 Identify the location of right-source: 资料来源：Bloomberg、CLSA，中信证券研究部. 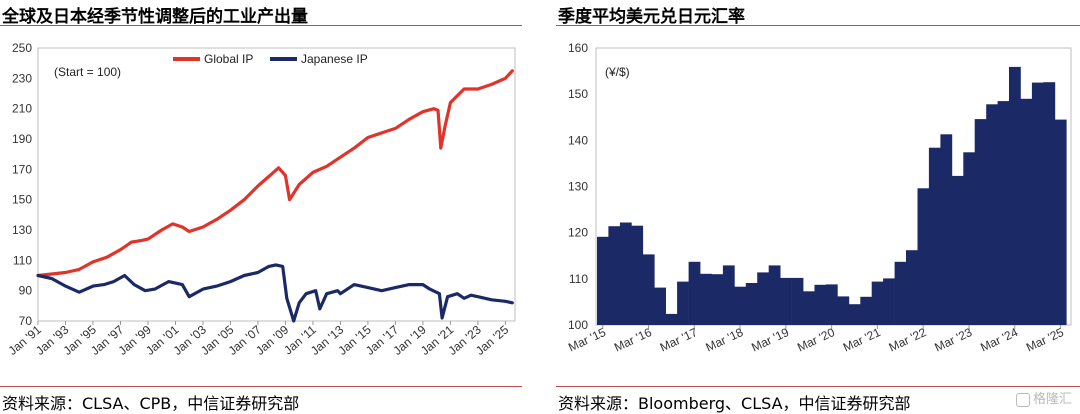
(734, 403).